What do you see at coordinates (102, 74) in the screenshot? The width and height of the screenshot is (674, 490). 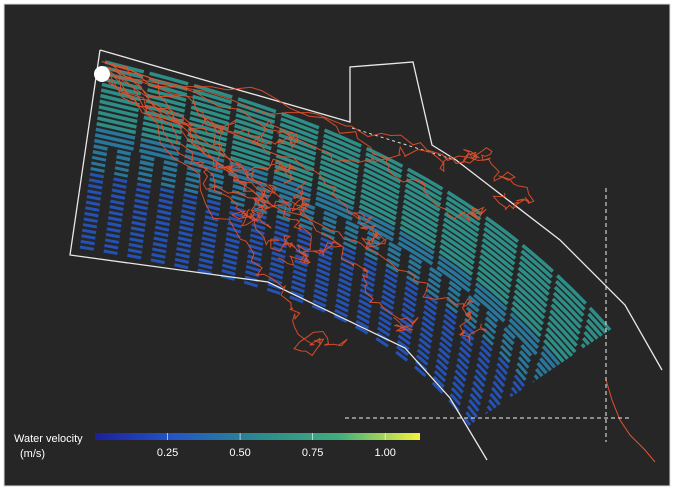 I see `release-point` at bounding box center [102, 74].